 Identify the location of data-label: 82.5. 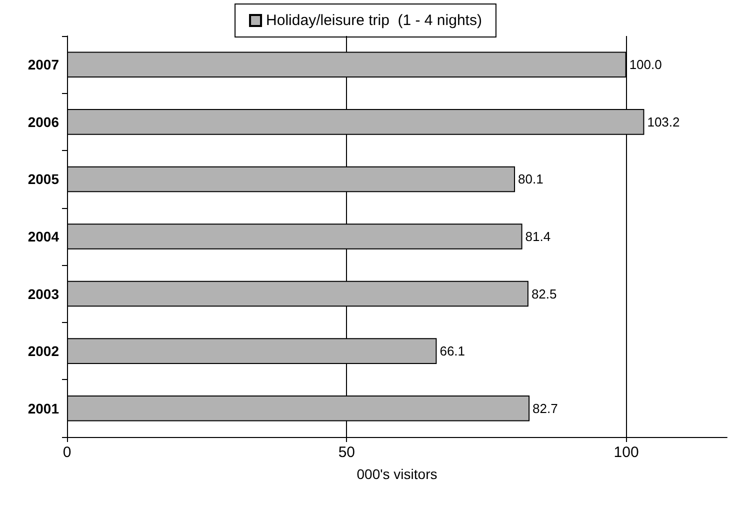
(544, 294).